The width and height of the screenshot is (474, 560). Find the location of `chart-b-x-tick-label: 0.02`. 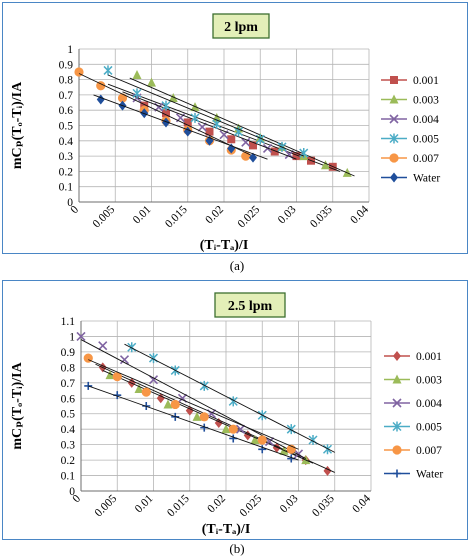

chart-b-x-tick-label: 0.02 is located at coordinates (216, 503).